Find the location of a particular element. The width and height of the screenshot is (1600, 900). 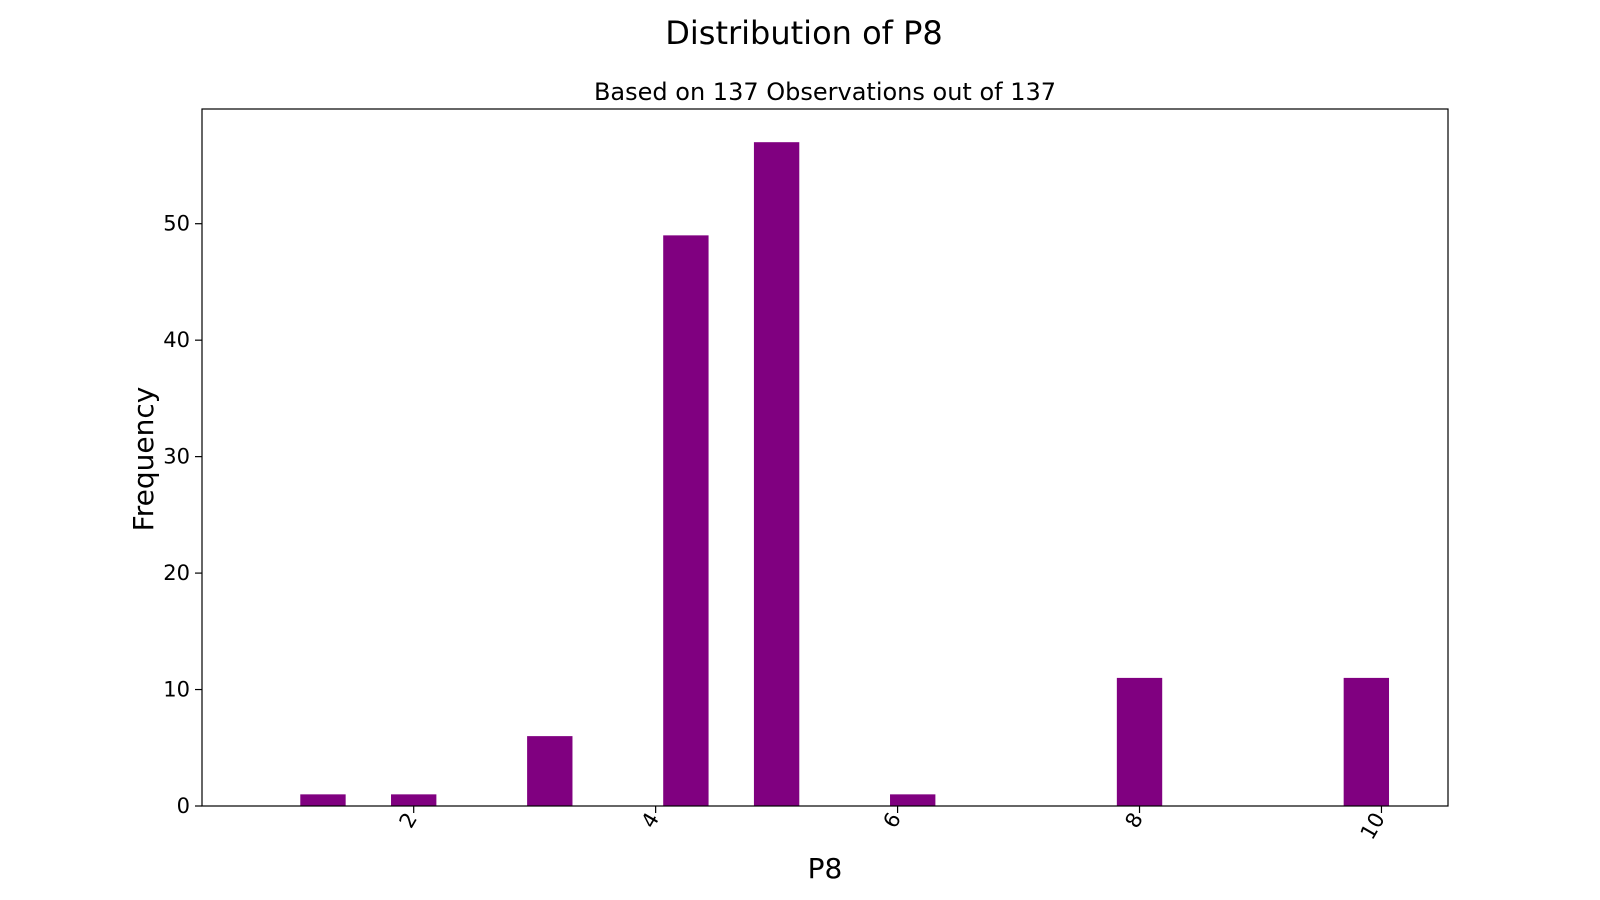

y-tick-label: 0 is located at coordinates (183, 806).